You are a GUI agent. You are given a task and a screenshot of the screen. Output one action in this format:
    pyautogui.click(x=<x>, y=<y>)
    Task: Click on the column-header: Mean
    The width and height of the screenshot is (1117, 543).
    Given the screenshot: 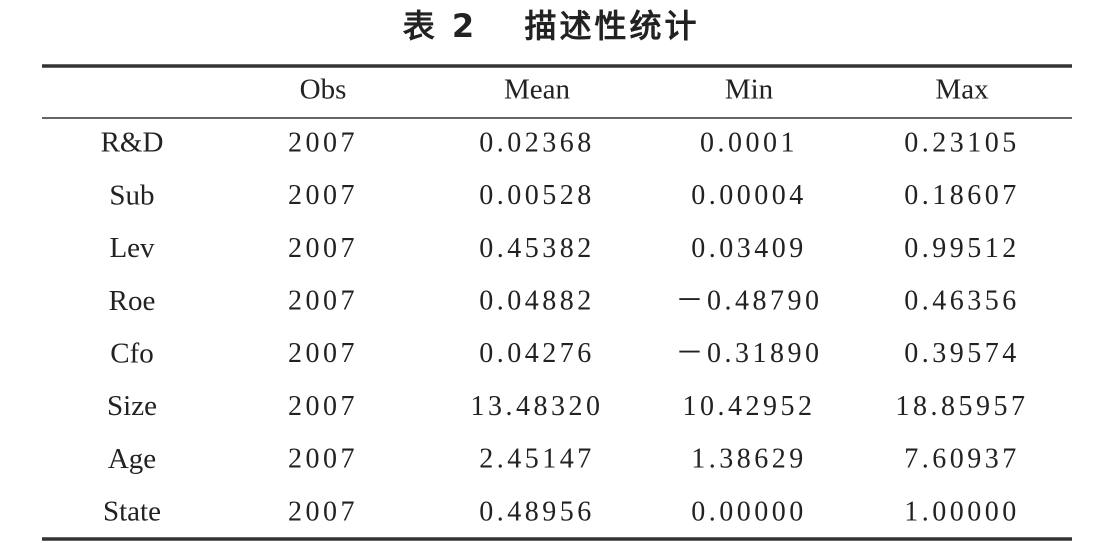 What is the action you would take?
    pyautogui.click(x=537, y=90)
    